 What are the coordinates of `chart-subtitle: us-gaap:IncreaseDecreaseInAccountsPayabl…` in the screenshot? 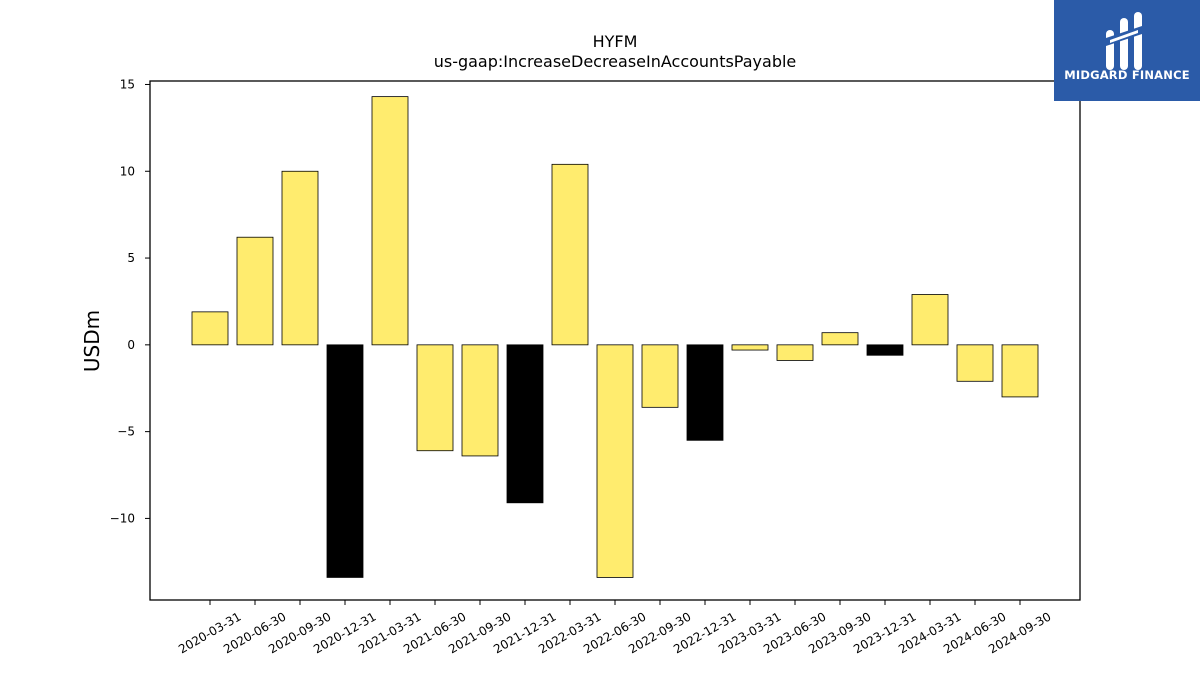 It's located at (615, 61).